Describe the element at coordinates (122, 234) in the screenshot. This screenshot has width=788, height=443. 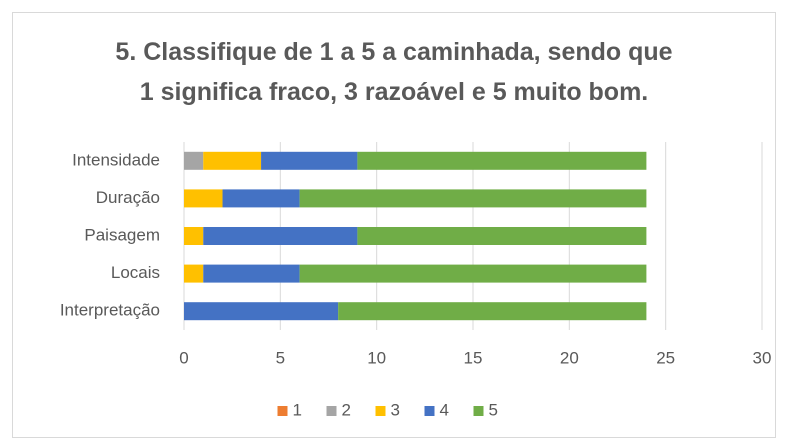
I see `y-tick-label: Paisagem` at that location.